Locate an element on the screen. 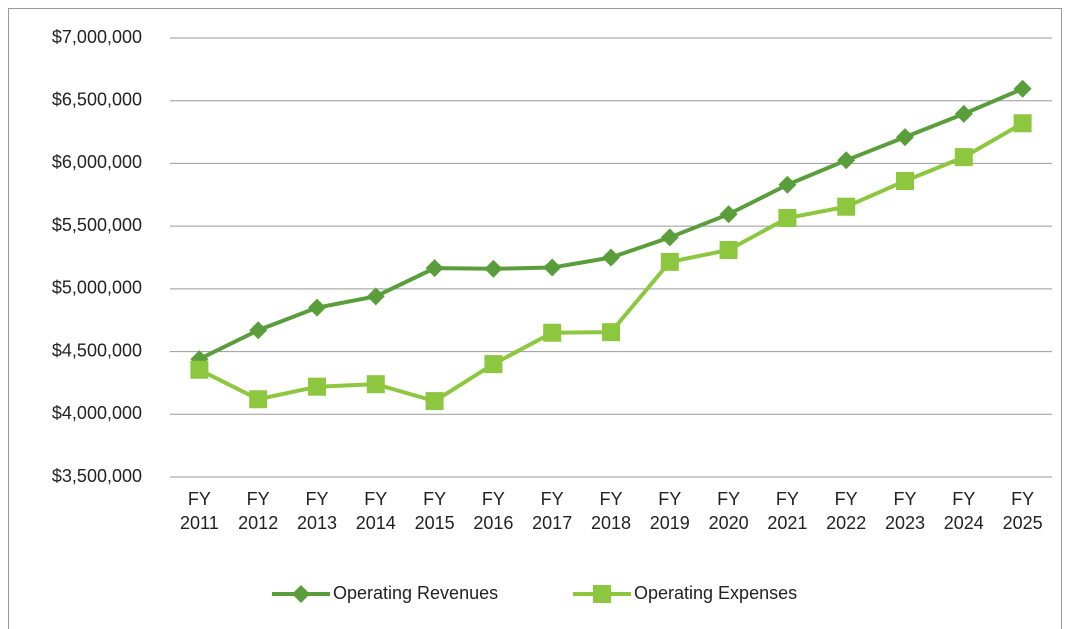 The width and height of the screenshot is (1070, 629). x-tick-label: FY 2013 is located at coordinates (317, 511).